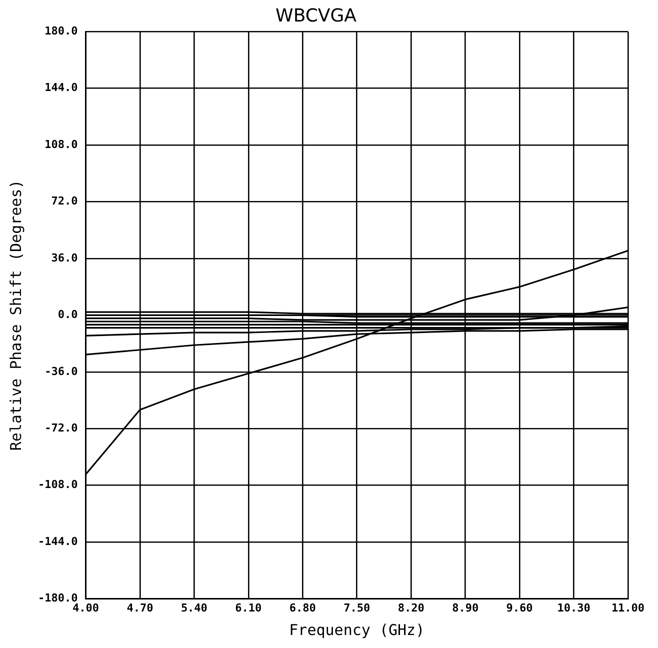 This screenshot has width=658, height=648. I want to click on y-tick-label: -72.0, so click(61, 428).